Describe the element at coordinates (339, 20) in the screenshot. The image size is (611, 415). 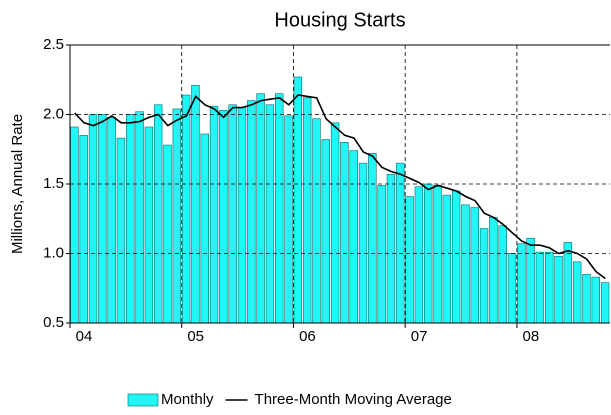
I see `chart-title: Housing Starts` at that location.